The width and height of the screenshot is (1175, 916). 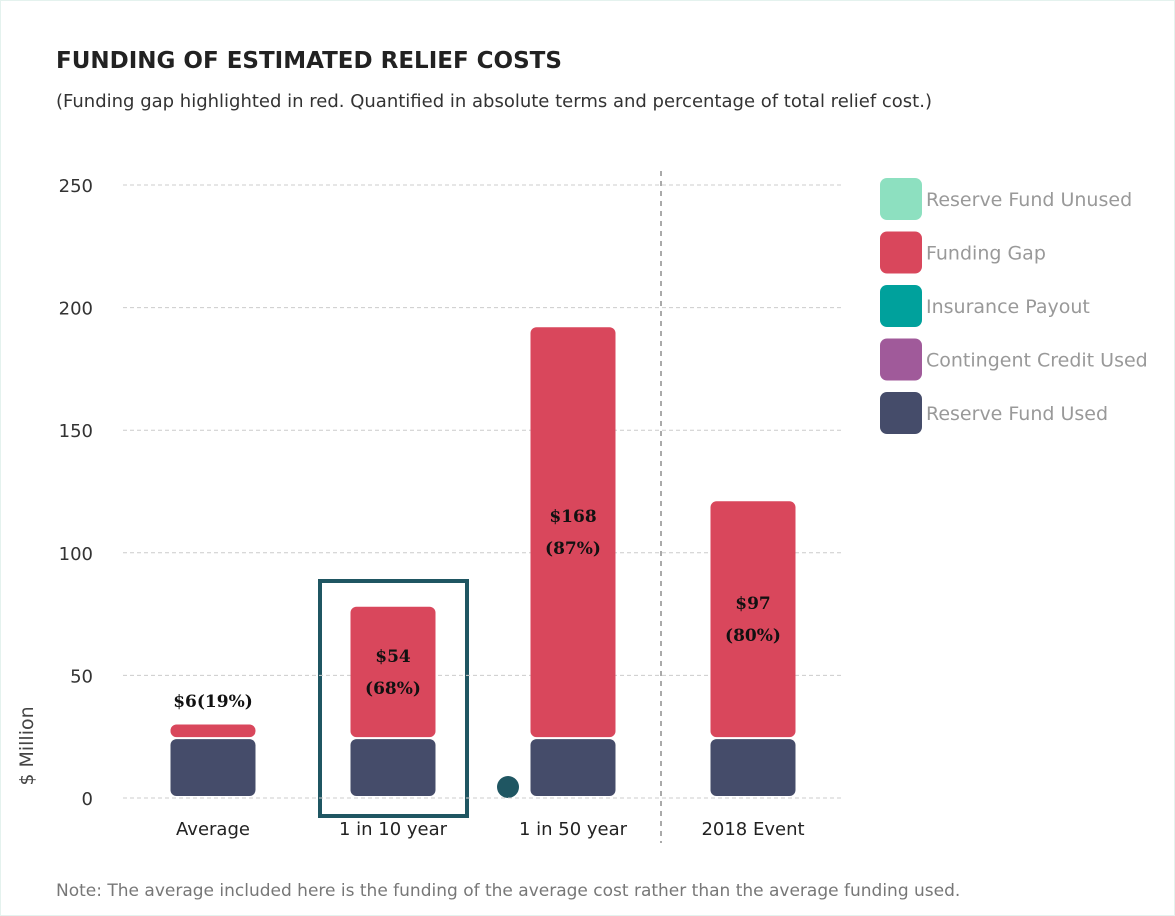 I want to click on x-tick-label: Average, so click(x=213, y=829).